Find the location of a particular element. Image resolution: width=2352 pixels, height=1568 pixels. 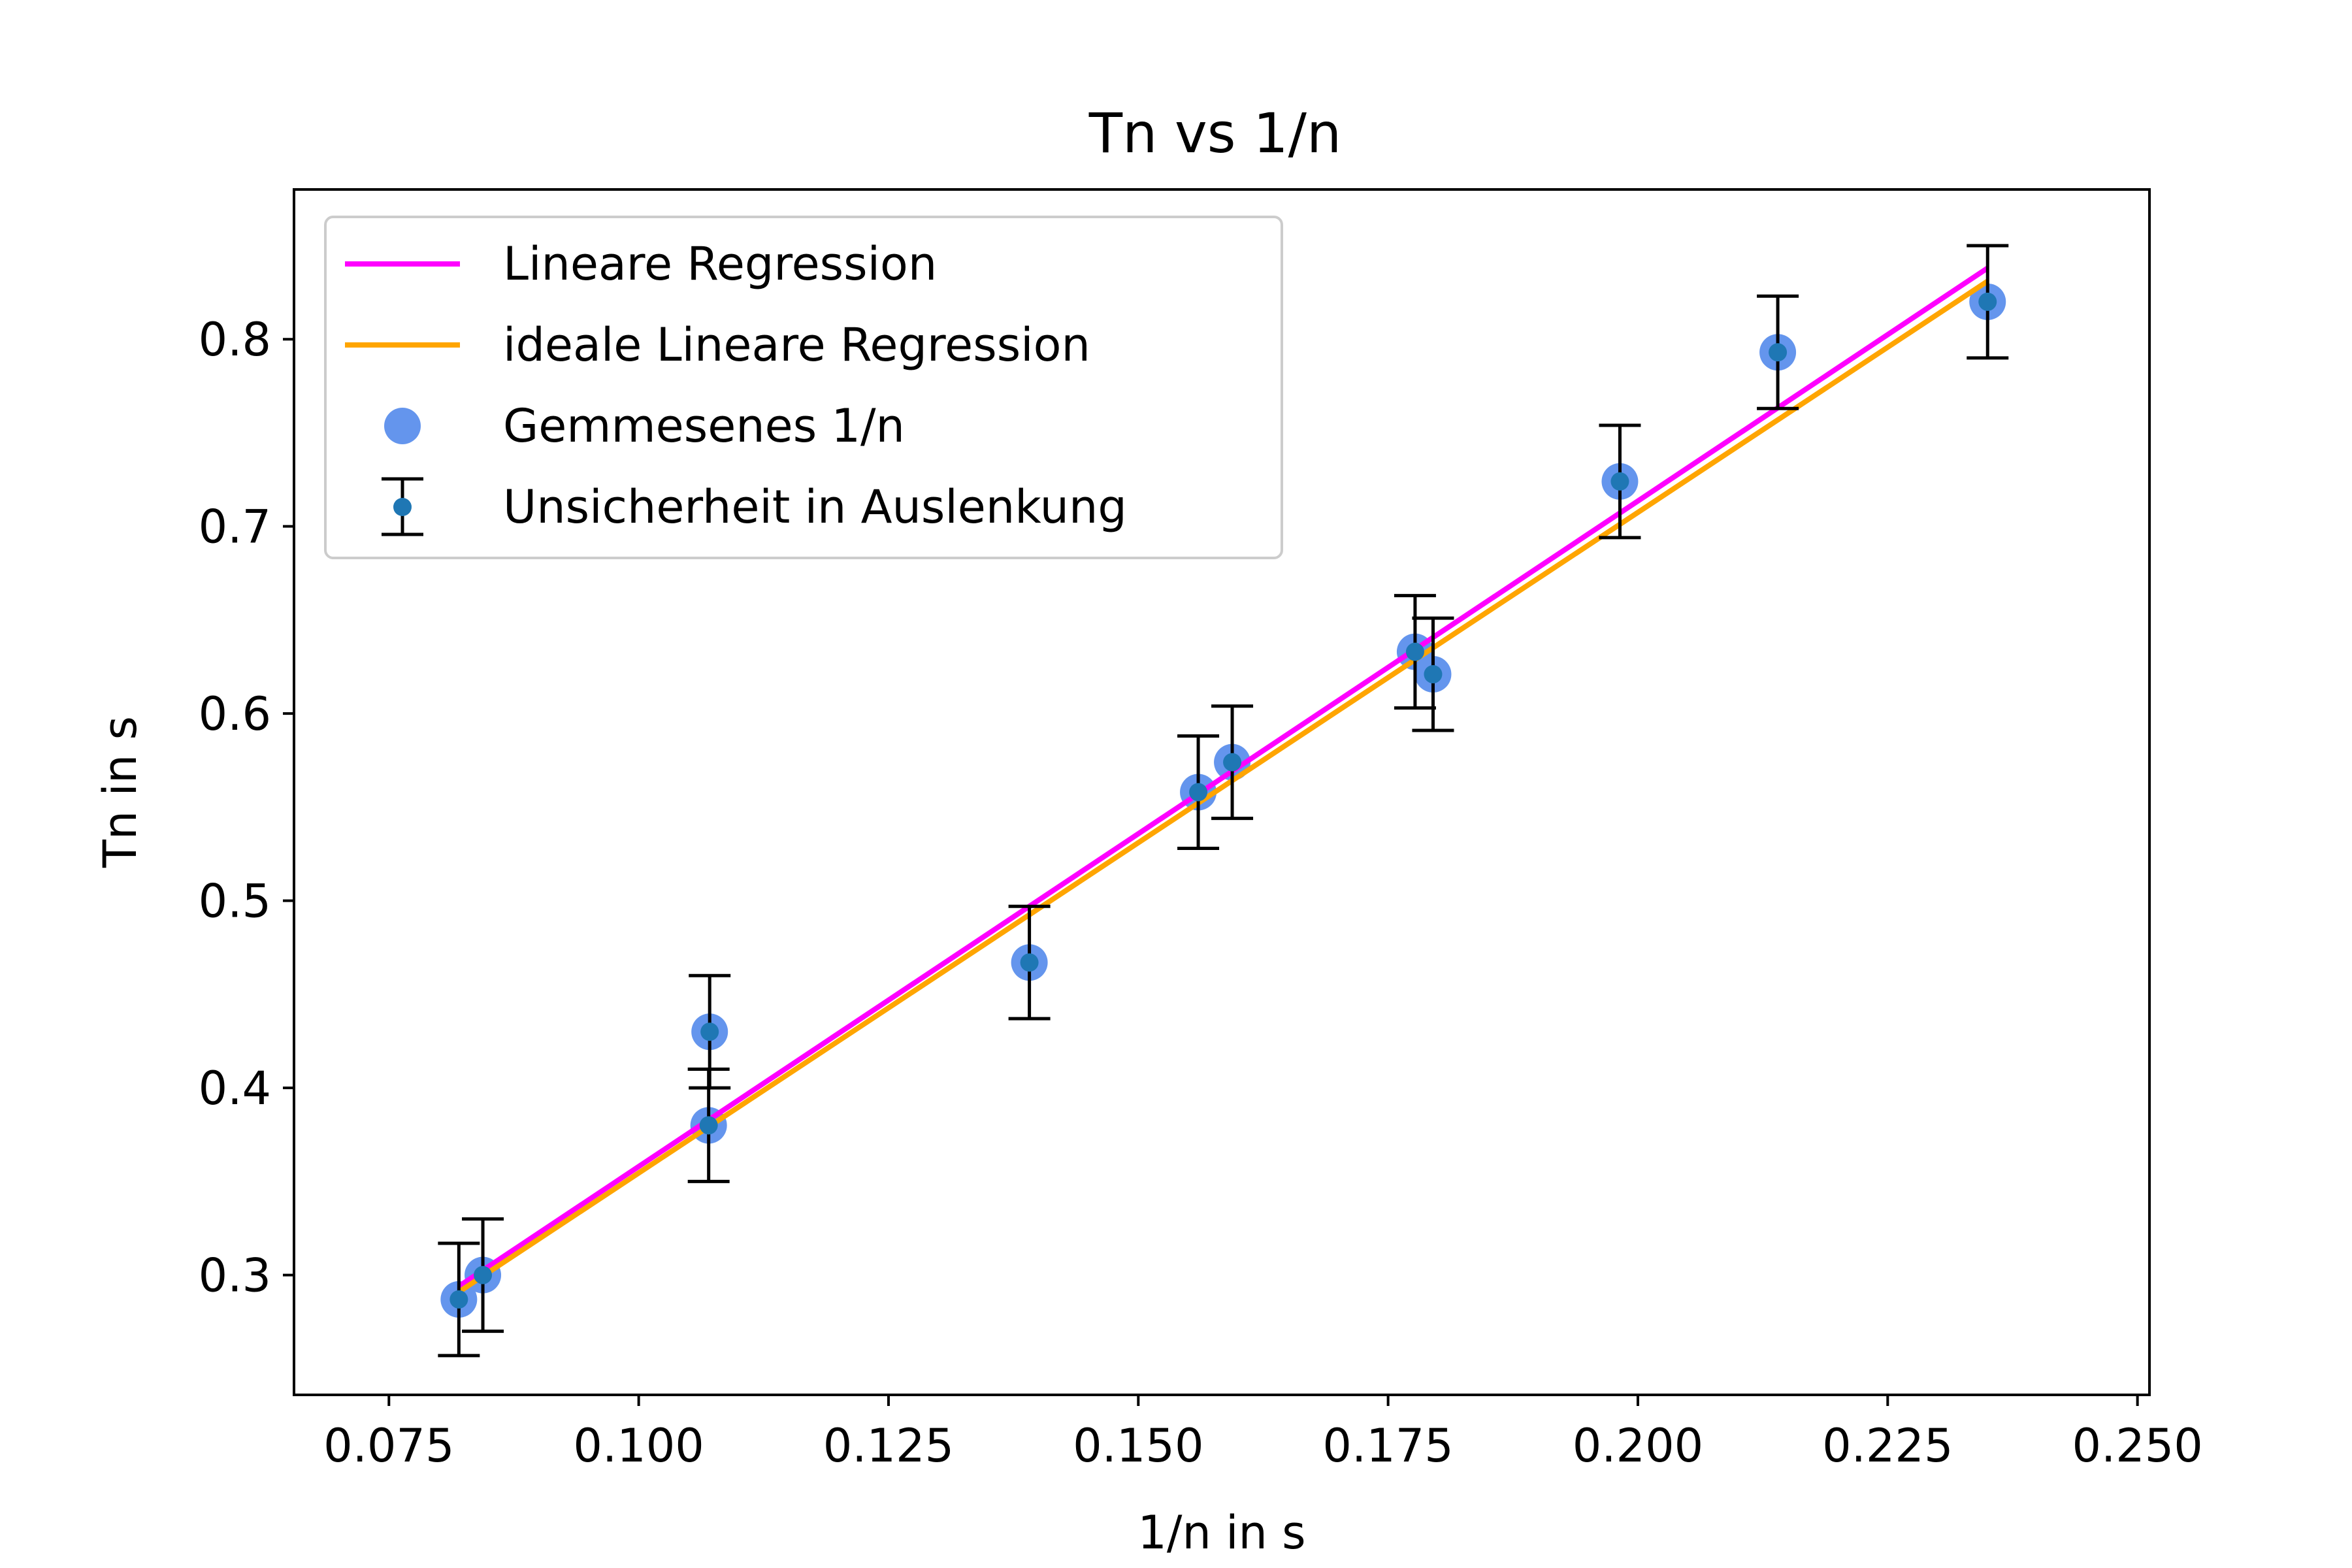

y-axis-label: Tn in s is located at coordinates (120, 792).